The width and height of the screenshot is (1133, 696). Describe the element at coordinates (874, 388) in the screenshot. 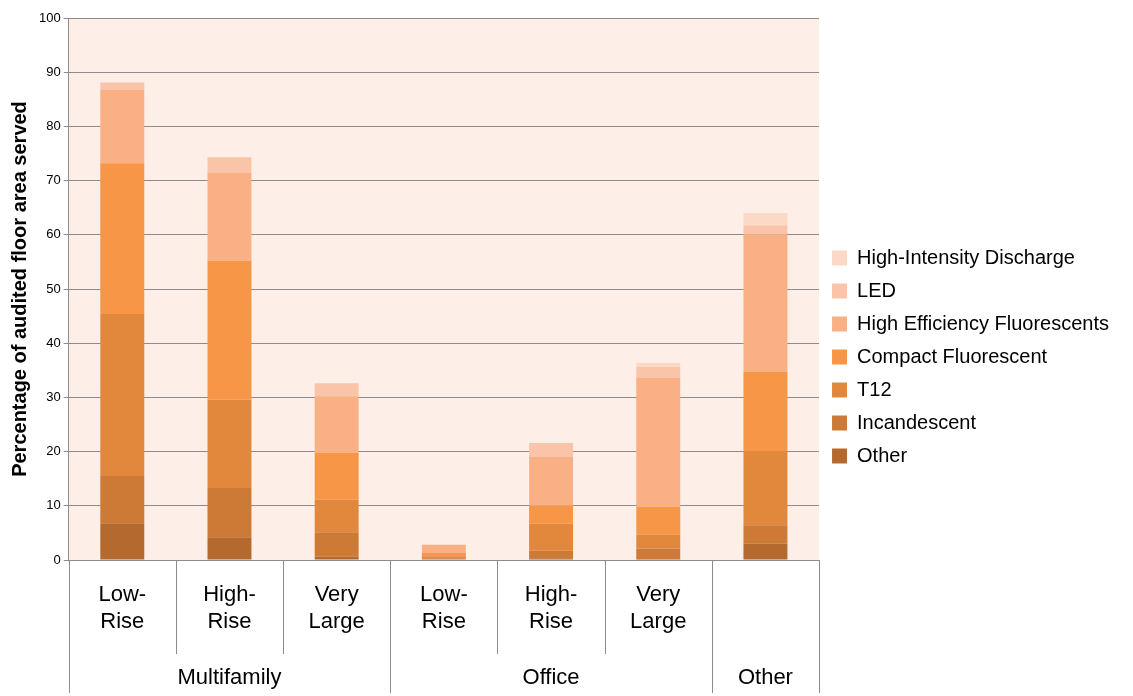

I see `legend-label: T12` at that location.